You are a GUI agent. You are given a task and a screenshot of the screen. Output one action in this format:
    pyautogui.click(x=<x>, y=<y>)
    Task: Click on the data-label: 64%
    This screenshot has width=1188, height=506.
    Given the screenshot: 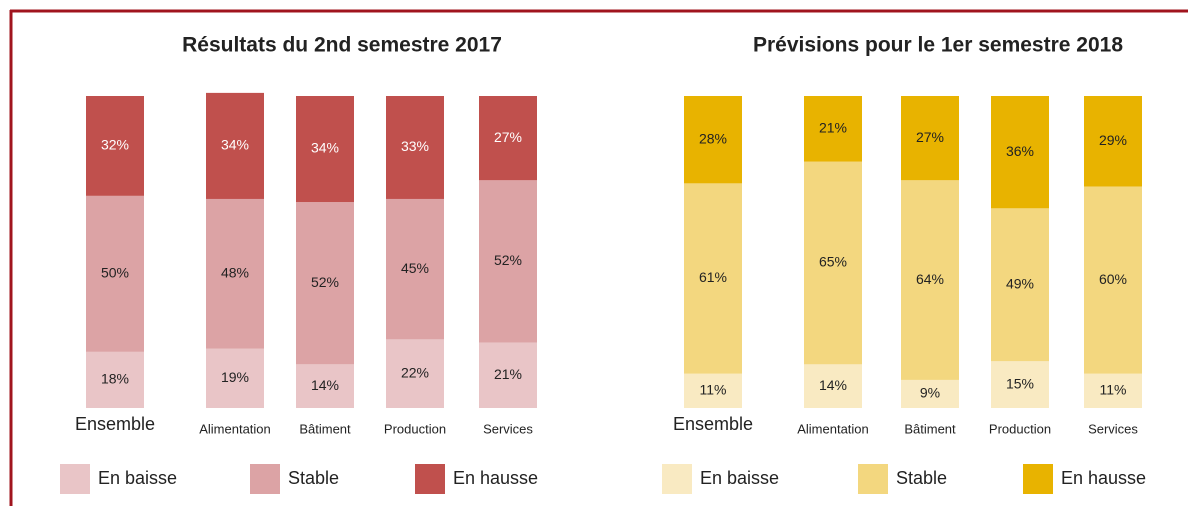 What is the action you would take?
    pyautogui.click(x=930, y=279)
    